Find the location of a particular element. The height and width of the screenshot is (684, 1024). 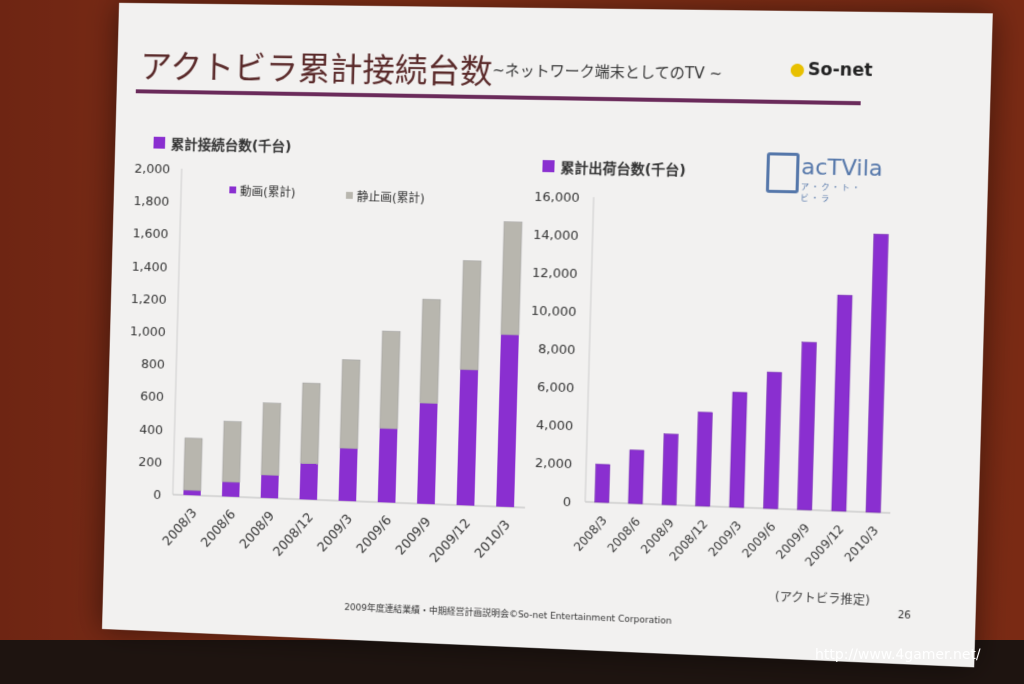

chart1-ytick-label: 1,400 is located at coordinates (150, 267).